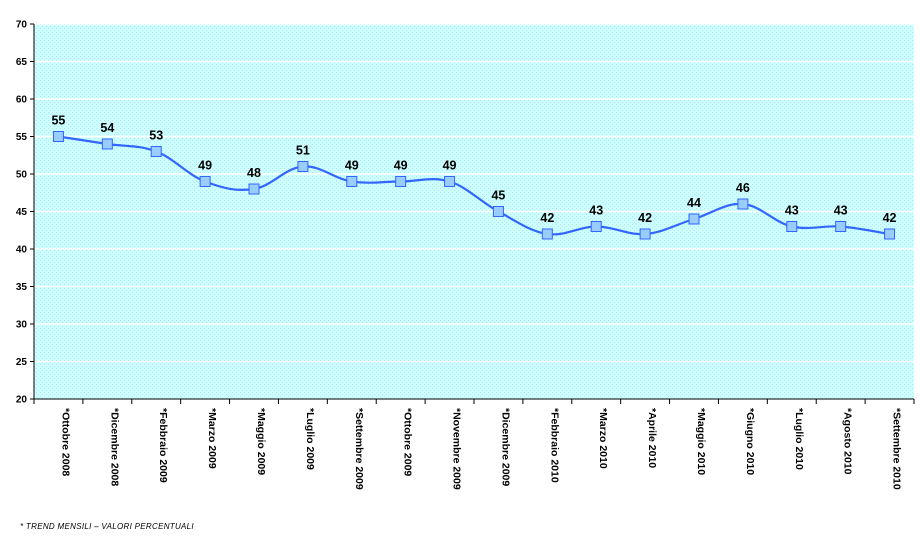 The height and width of the screenshot is (546, 920). What do you see at coordinates (107, 128) in the screenshot?
I see `data-label: 54` at bounding box center [107, 128].